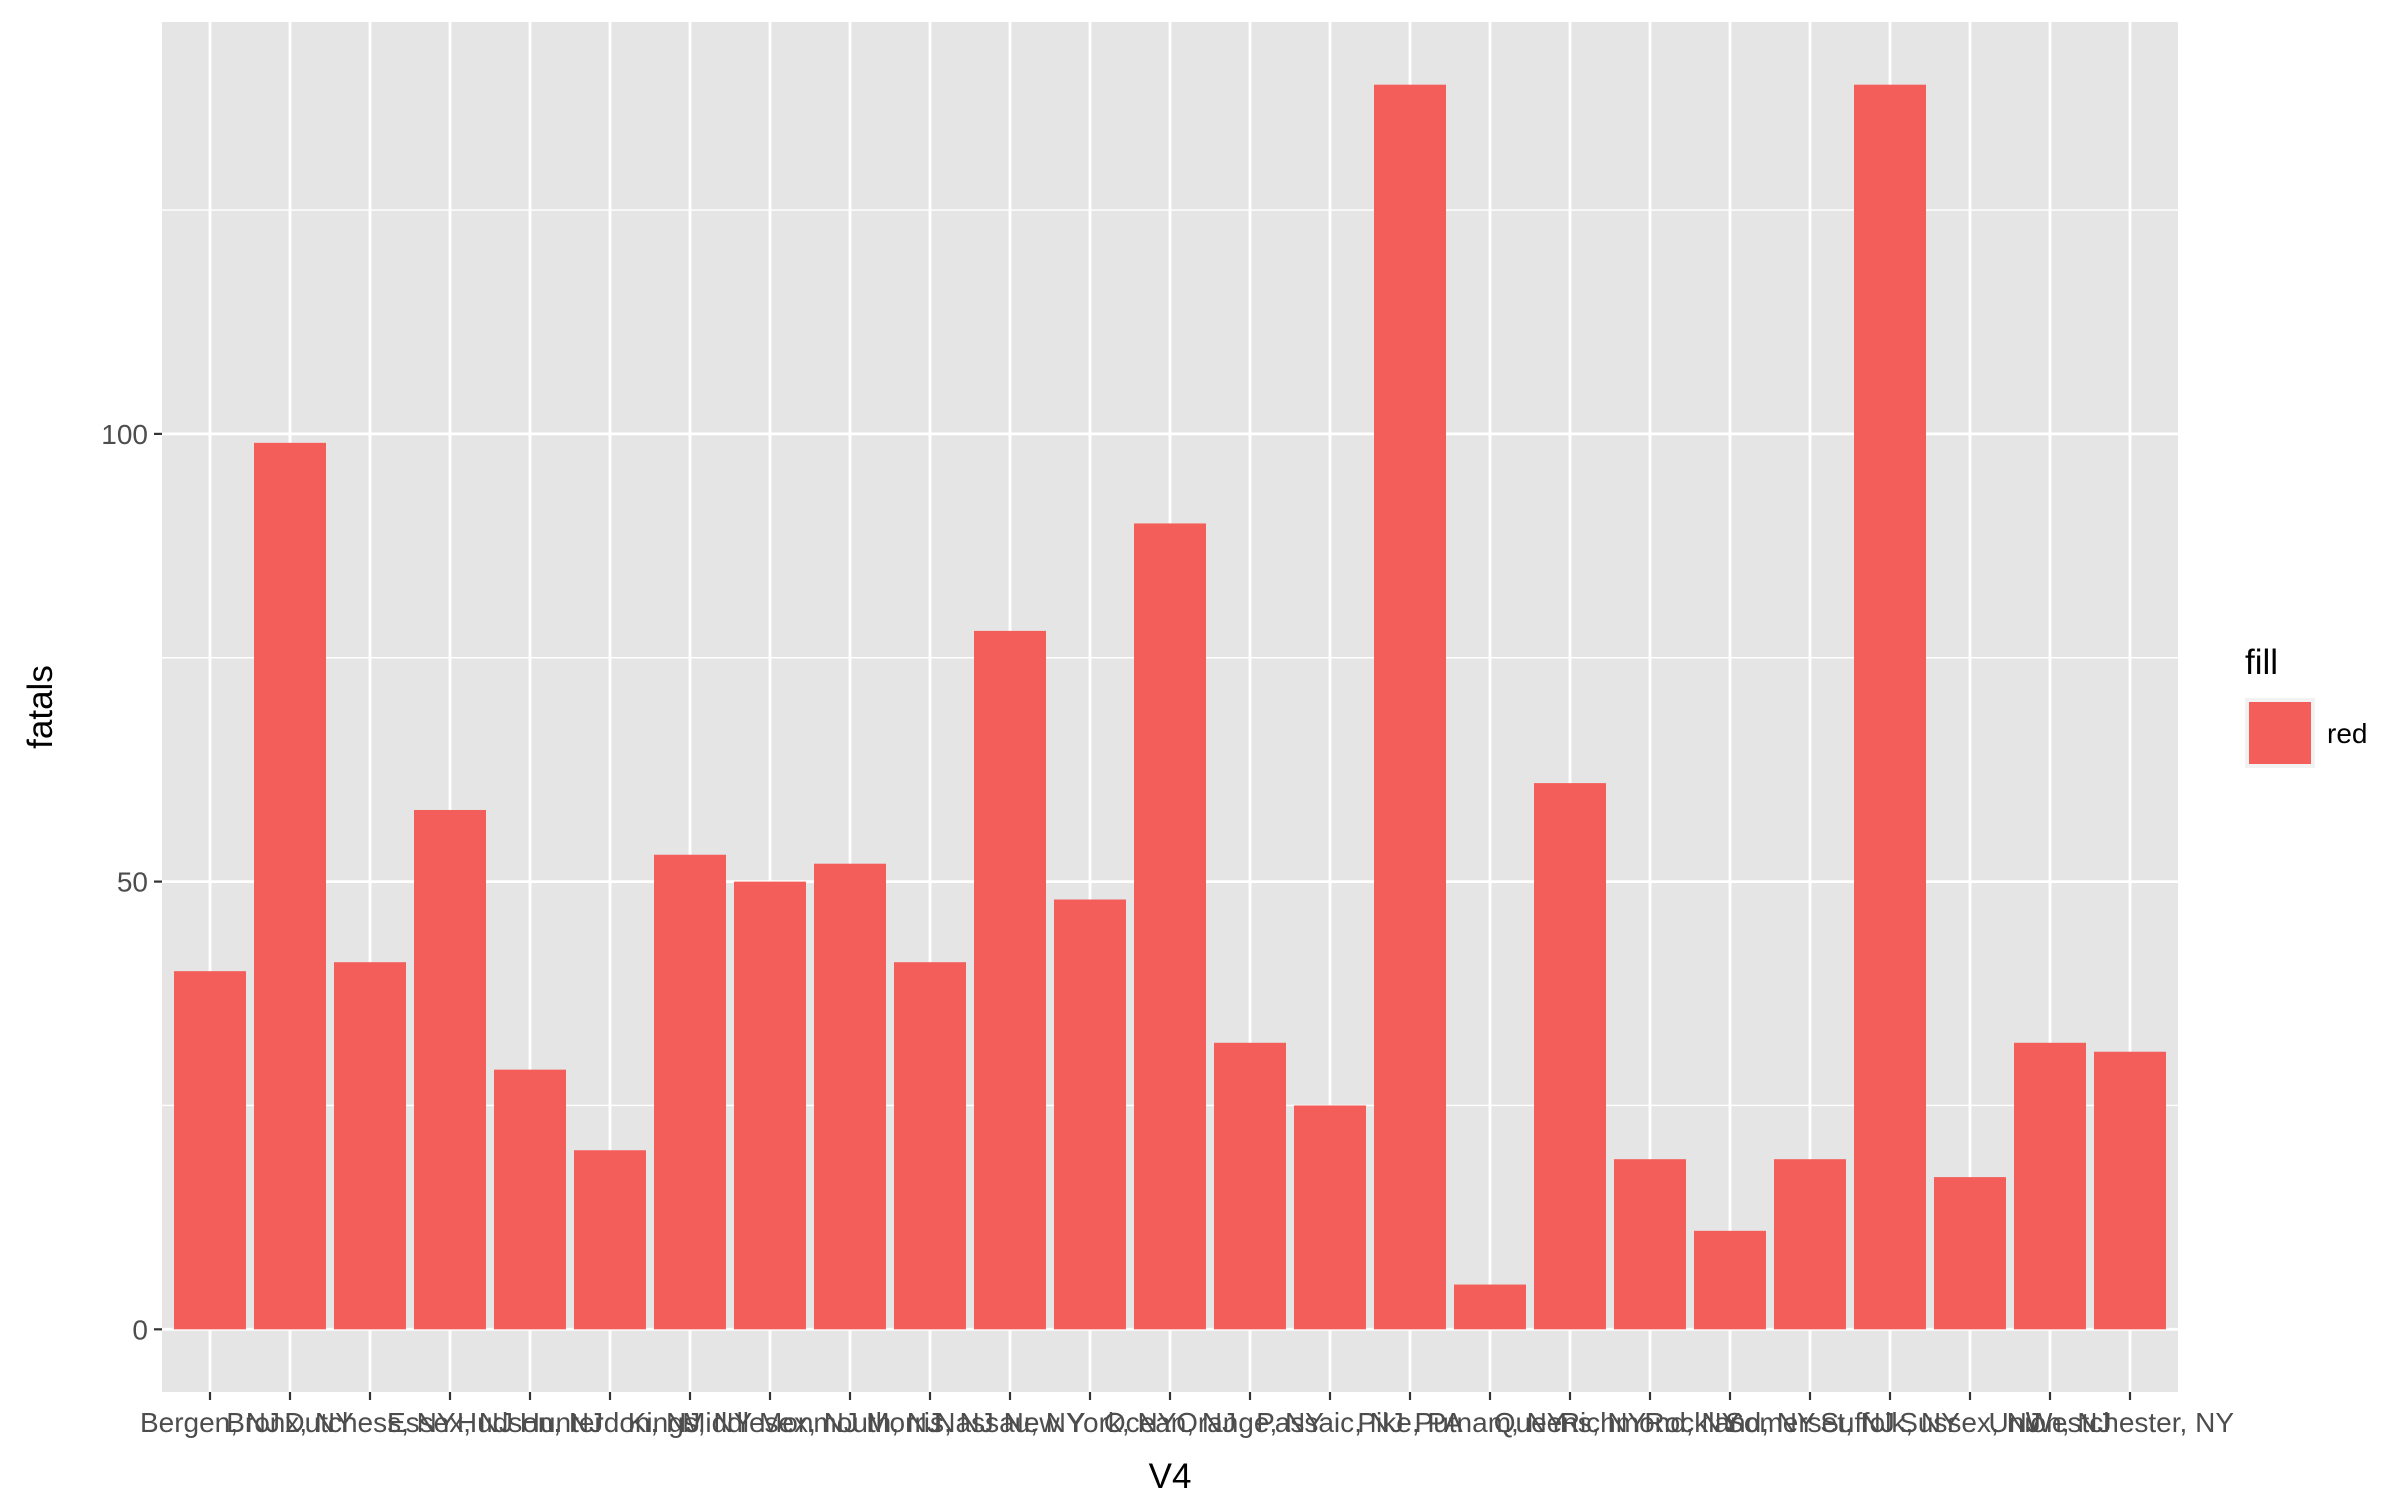 This screenshot has height=1500, width=2400. I want to click on y-tick-label: 0, so click(140, 1329).